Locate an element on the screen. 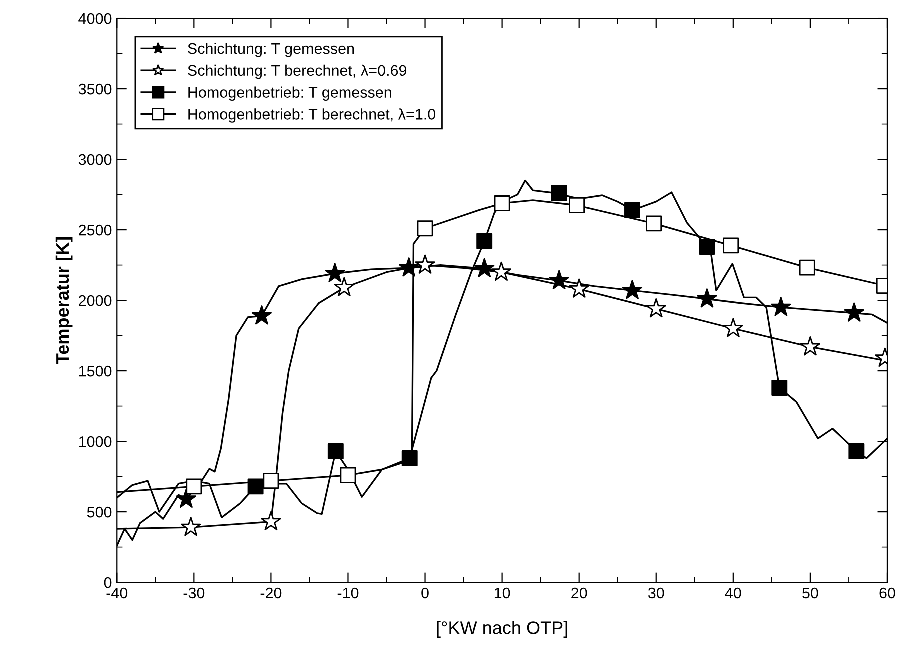  y-tick-label: 3500 is located at coordinates (95, 89).